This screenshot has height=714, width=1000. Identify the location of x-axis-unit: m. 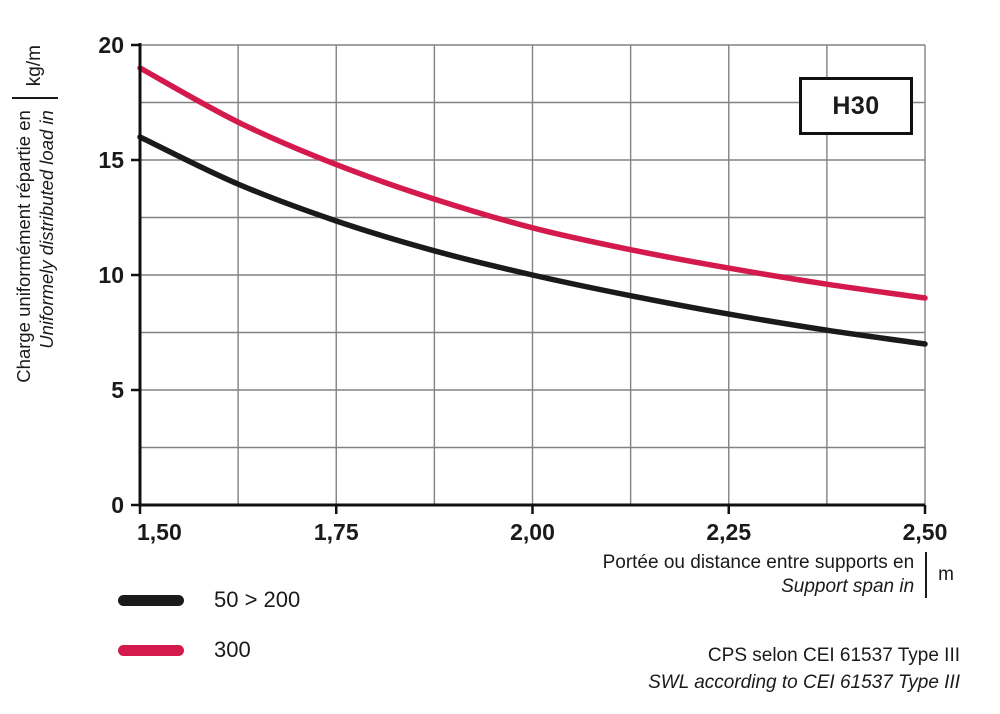
(946, 574).